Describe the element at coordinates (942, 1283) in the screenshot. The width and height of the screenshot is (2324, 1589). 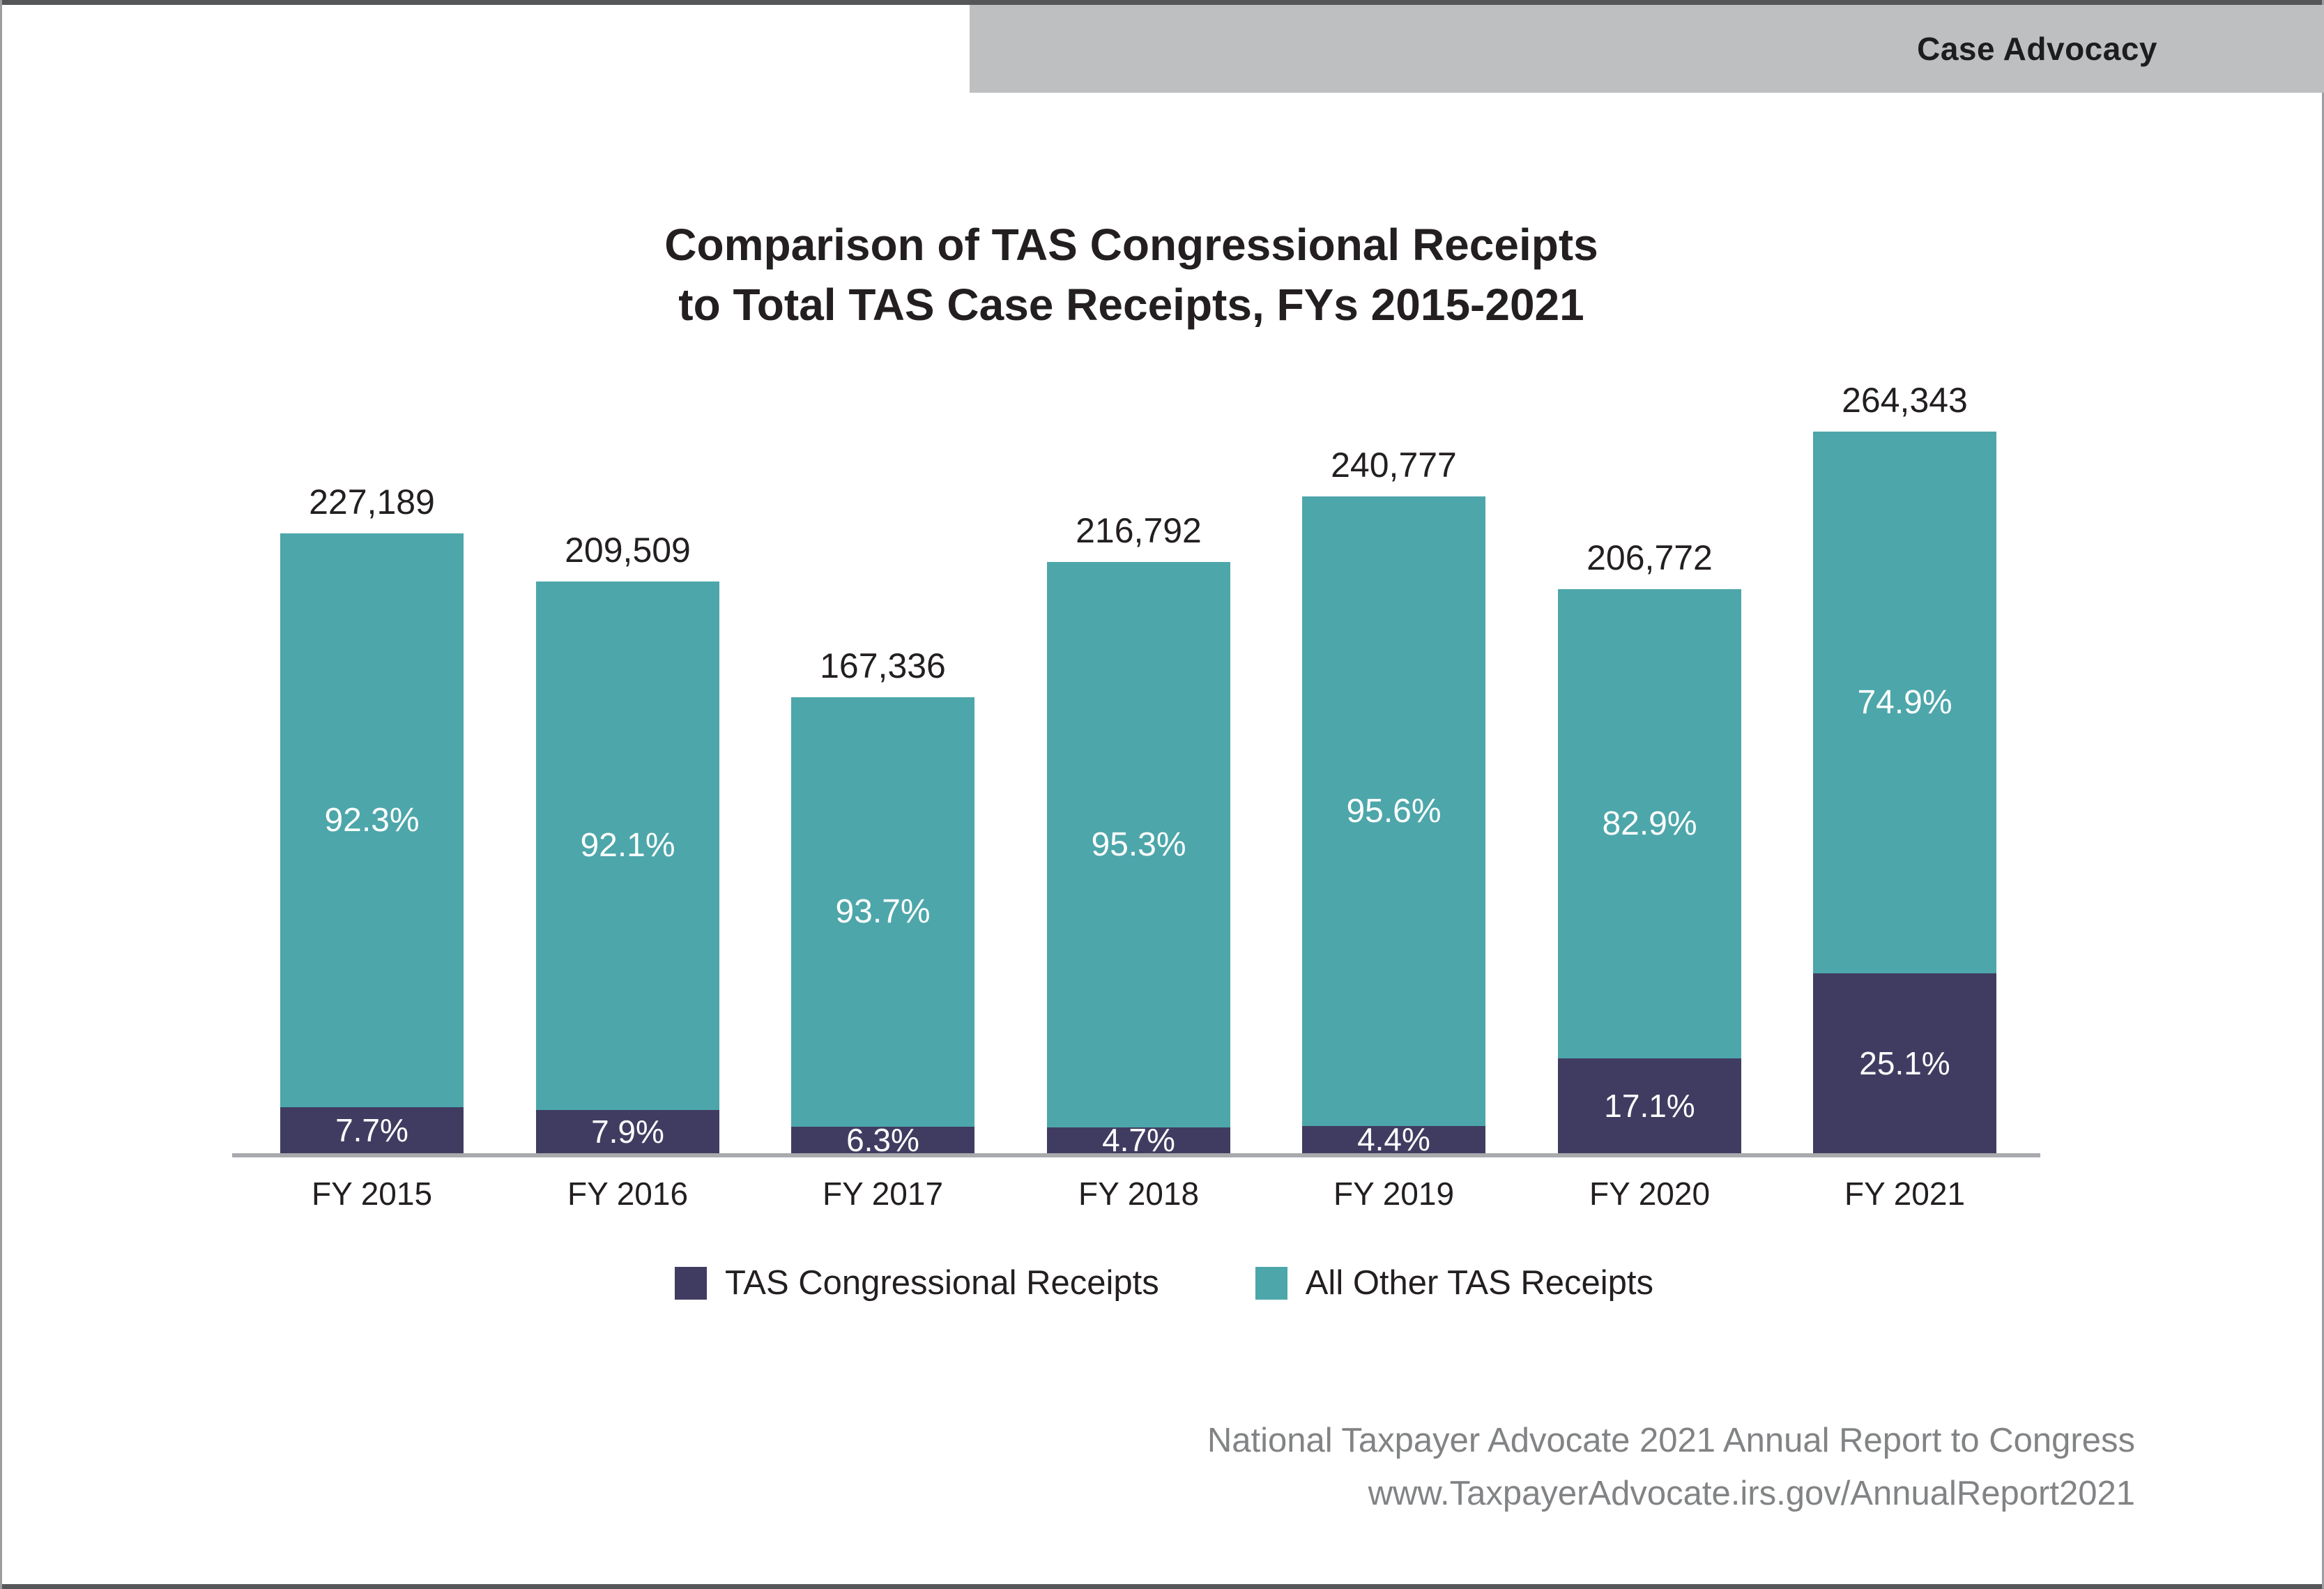
I see `legend-label-congressional: TAS Congressional Receipts` at that location.